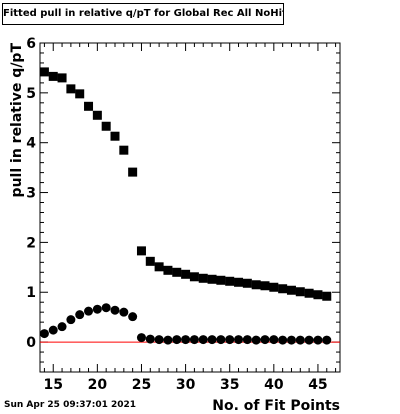 This screenshot has width=400, height=414. I want to click on y-tick-label: 2, so click(31, 243).